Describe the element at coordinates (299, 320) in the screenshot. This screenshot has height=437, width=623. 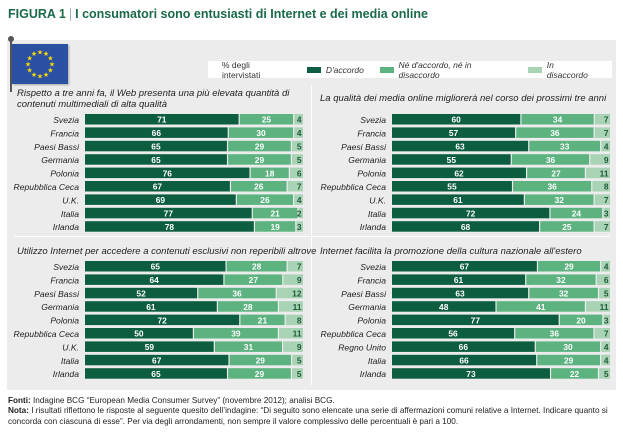
I see `data-label-disaccordo: 8` at that location.